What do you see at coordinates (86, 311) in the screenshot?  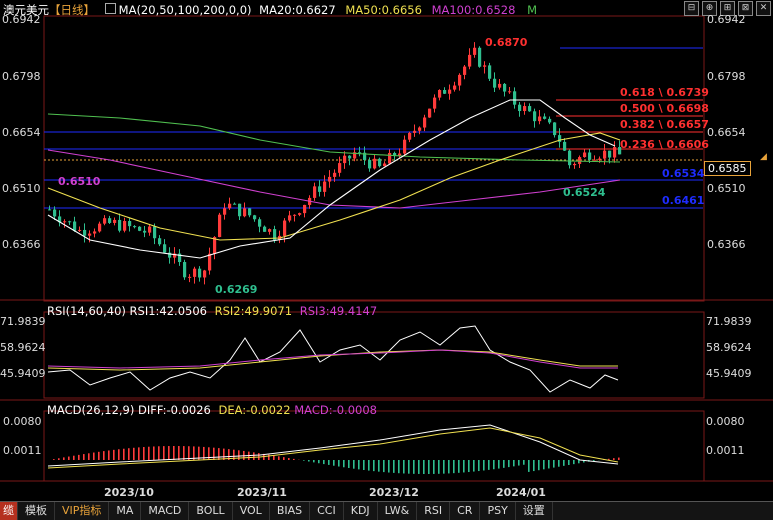 I see `rsi-params: RSI(14,60,40)` at bounding box center [86, 311].